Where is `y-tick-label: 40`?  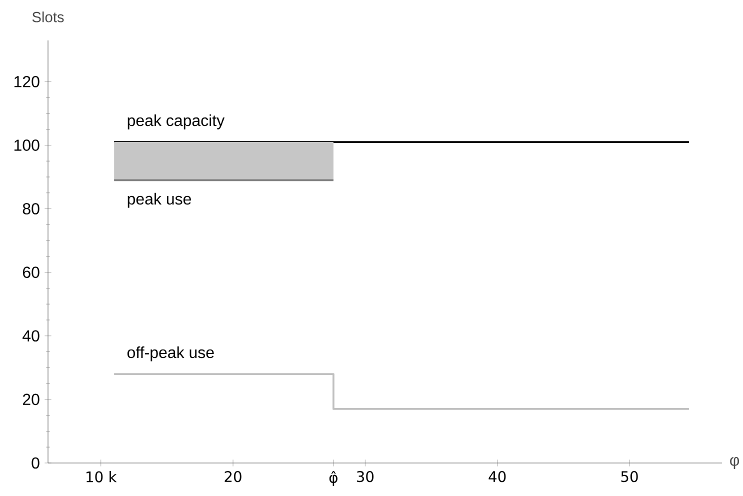
y-tick-label: 40 is located at coordinates (31, 336).